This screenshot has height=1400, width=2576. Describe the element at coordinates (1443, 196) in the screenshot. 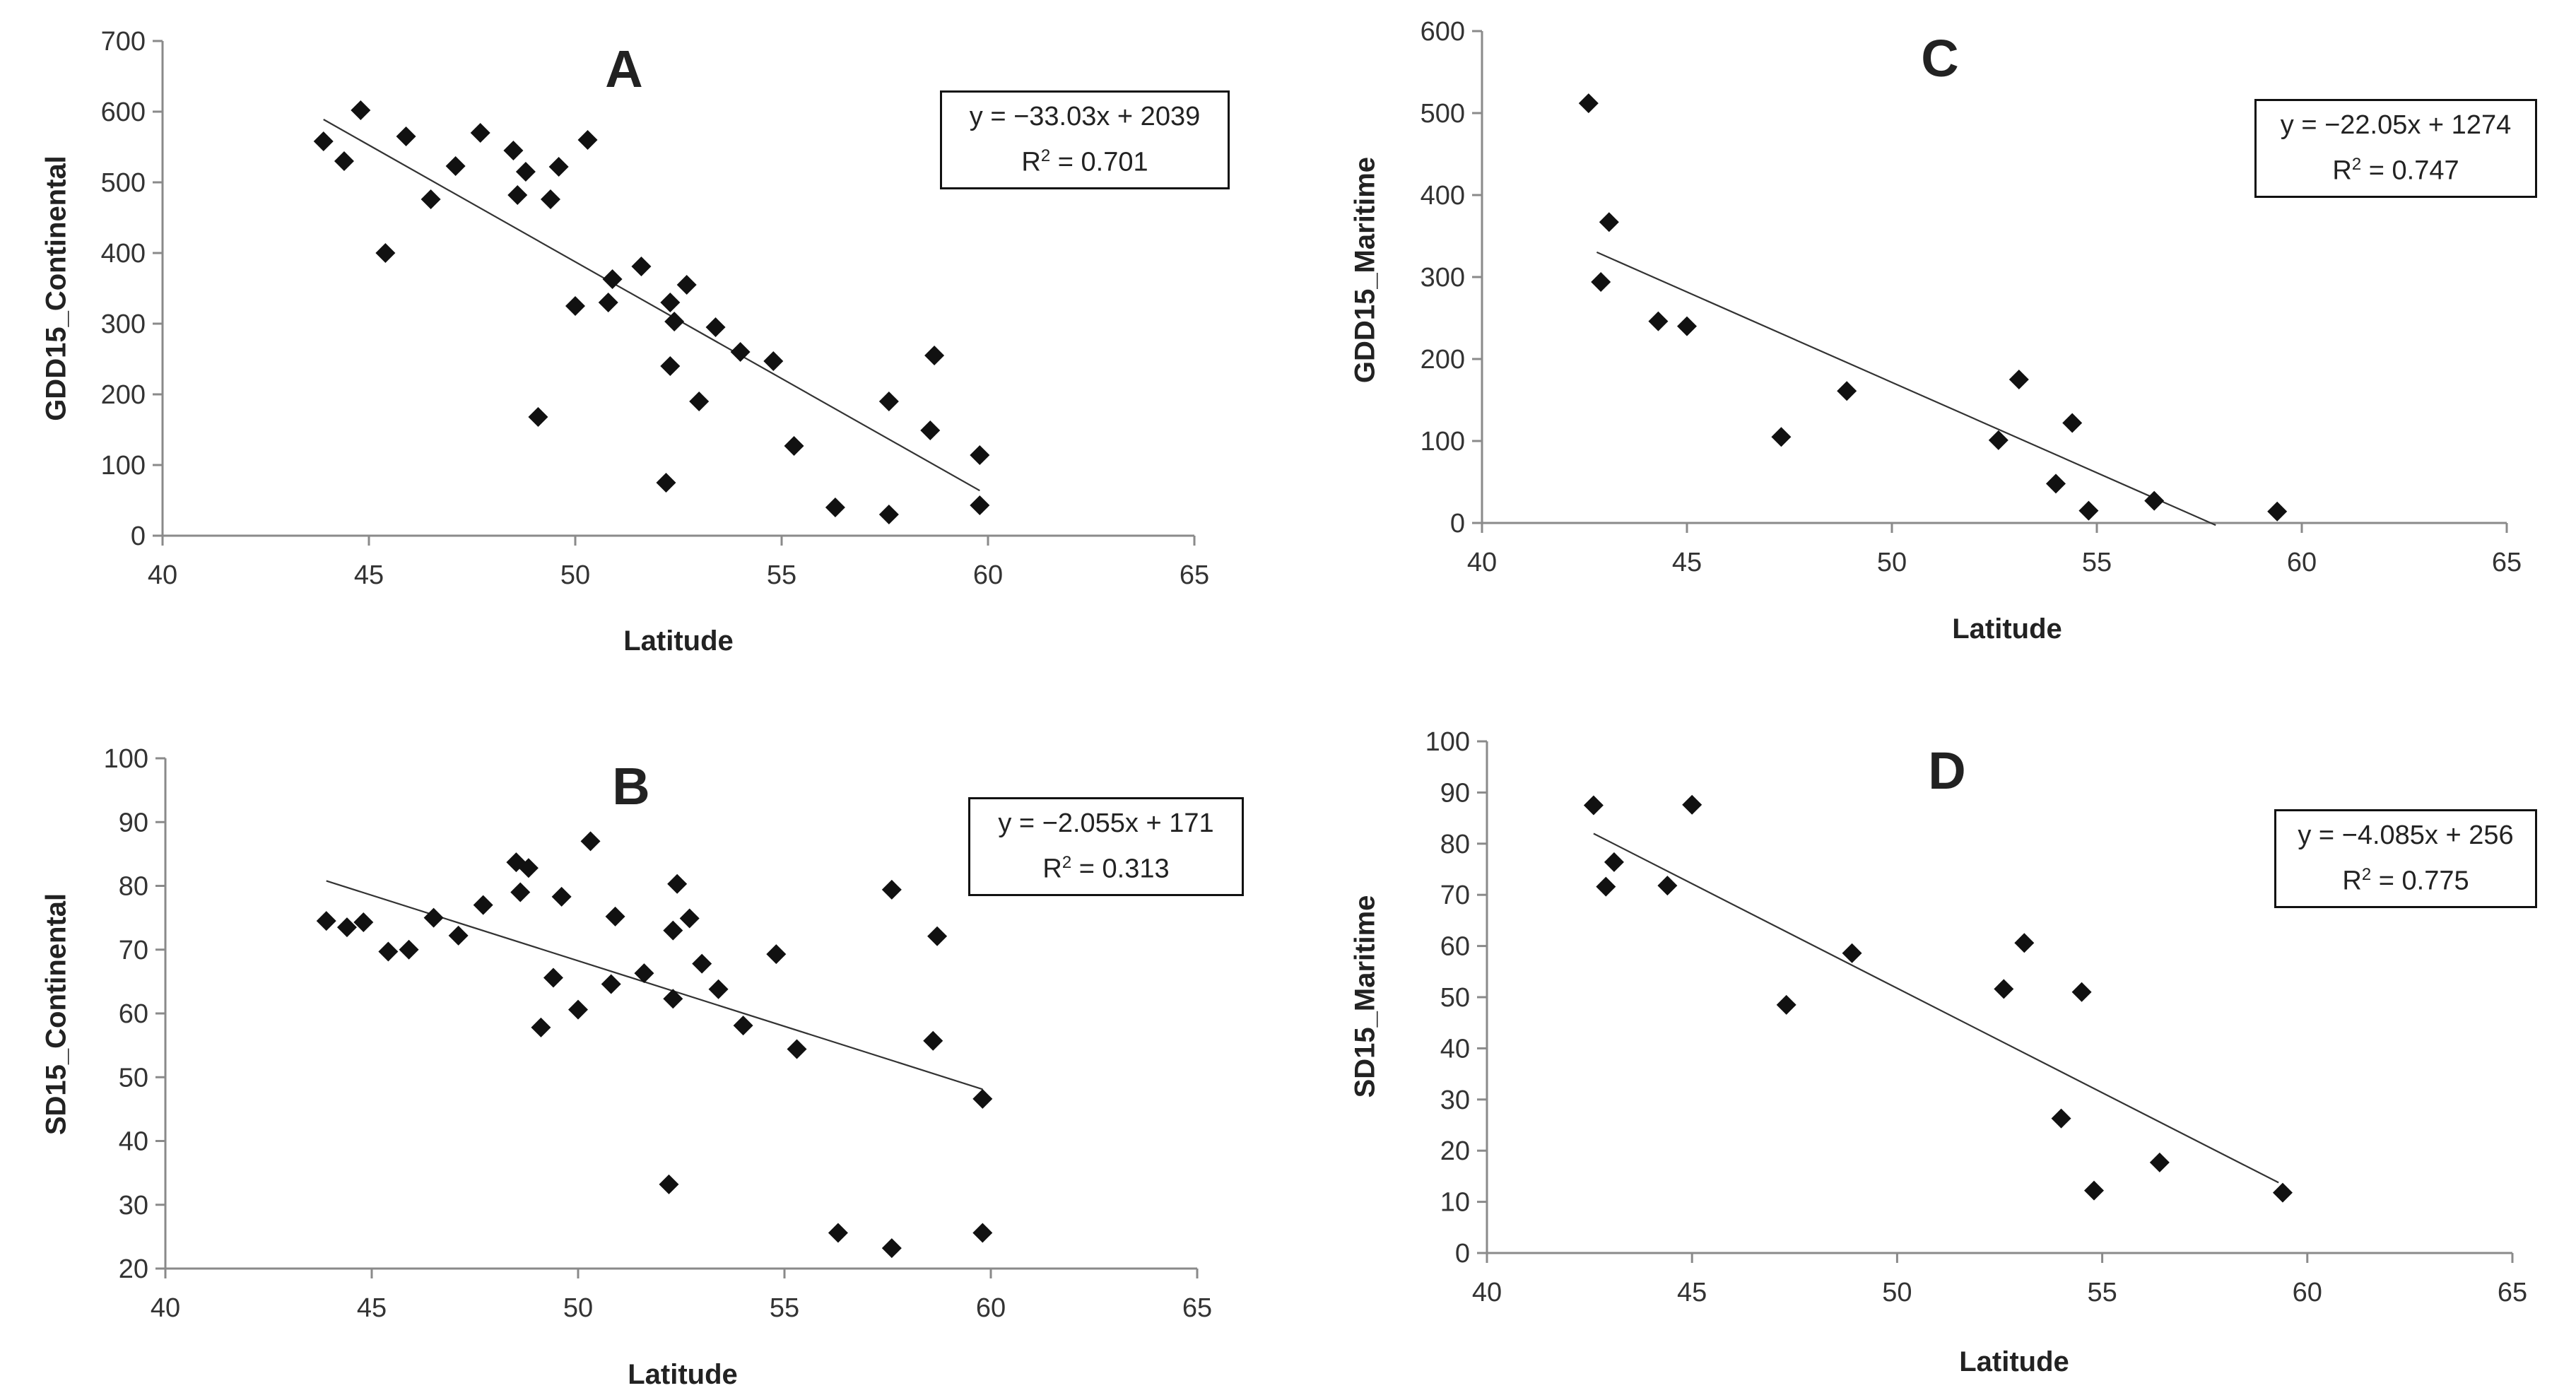

I see `y-tick-label: 400` at that location.